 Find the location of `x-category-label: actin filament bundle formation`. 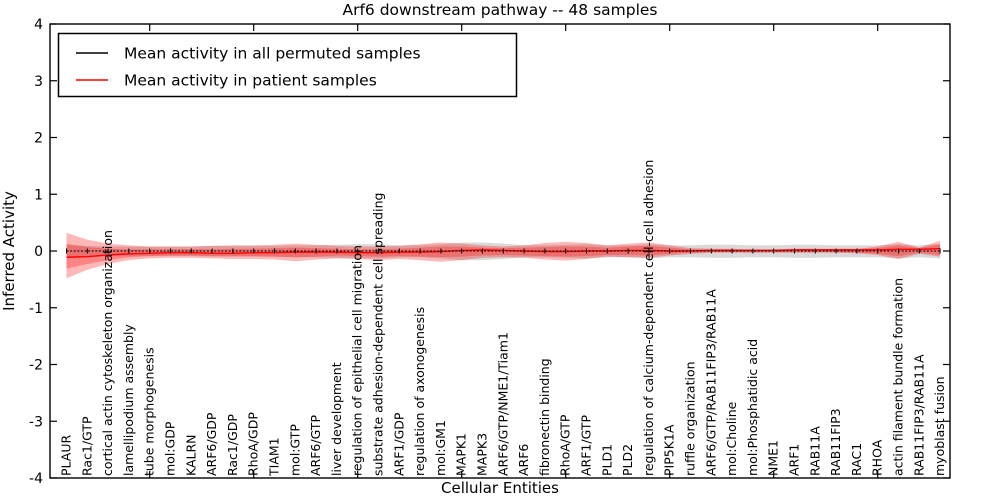

x-category-label: actin filament bundle formation is located at coordinates (898, 377).